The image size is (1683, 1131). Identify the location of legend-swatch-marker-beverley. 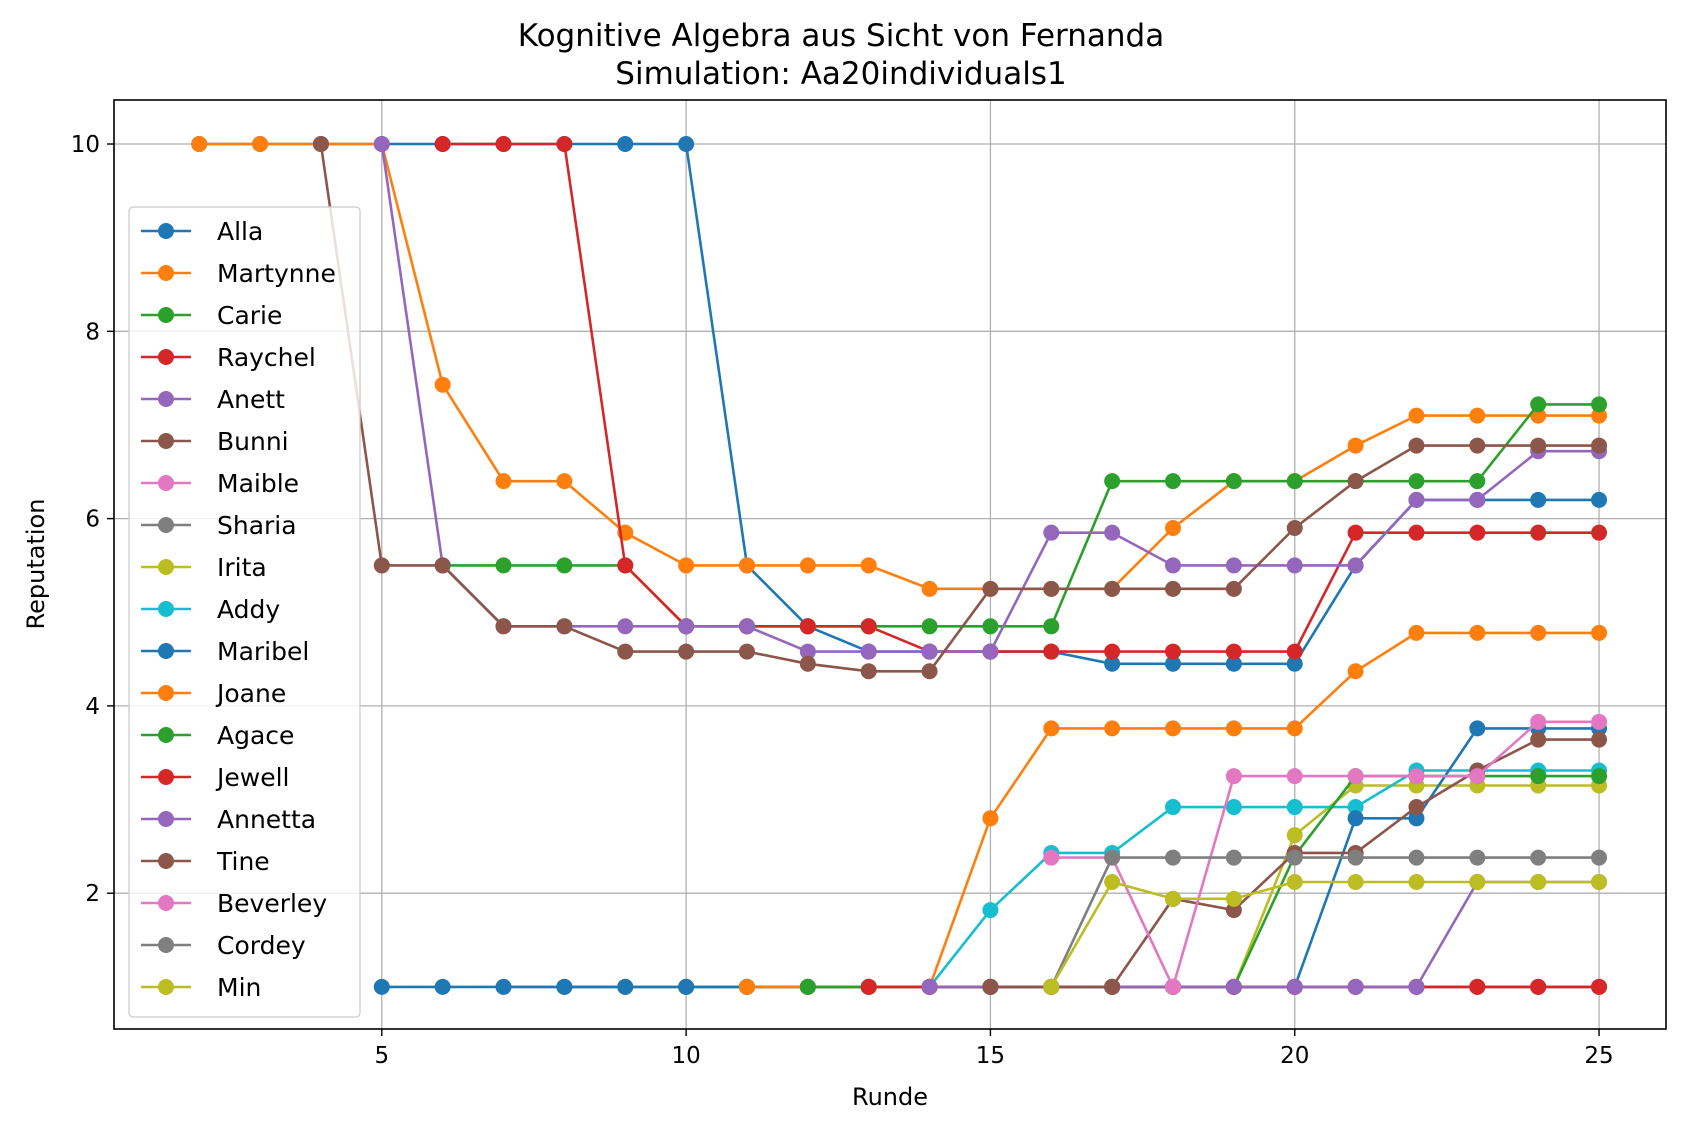
(166, 903).